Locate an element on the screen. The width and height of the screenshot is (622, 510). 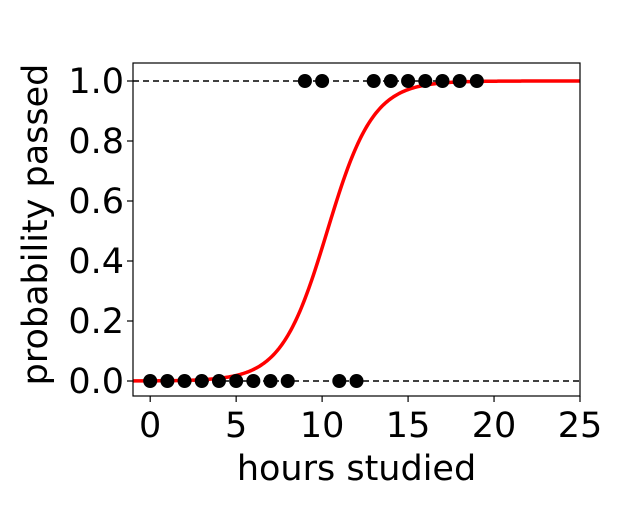
x-tick-label: 15 is located at coordinates (408, 426).